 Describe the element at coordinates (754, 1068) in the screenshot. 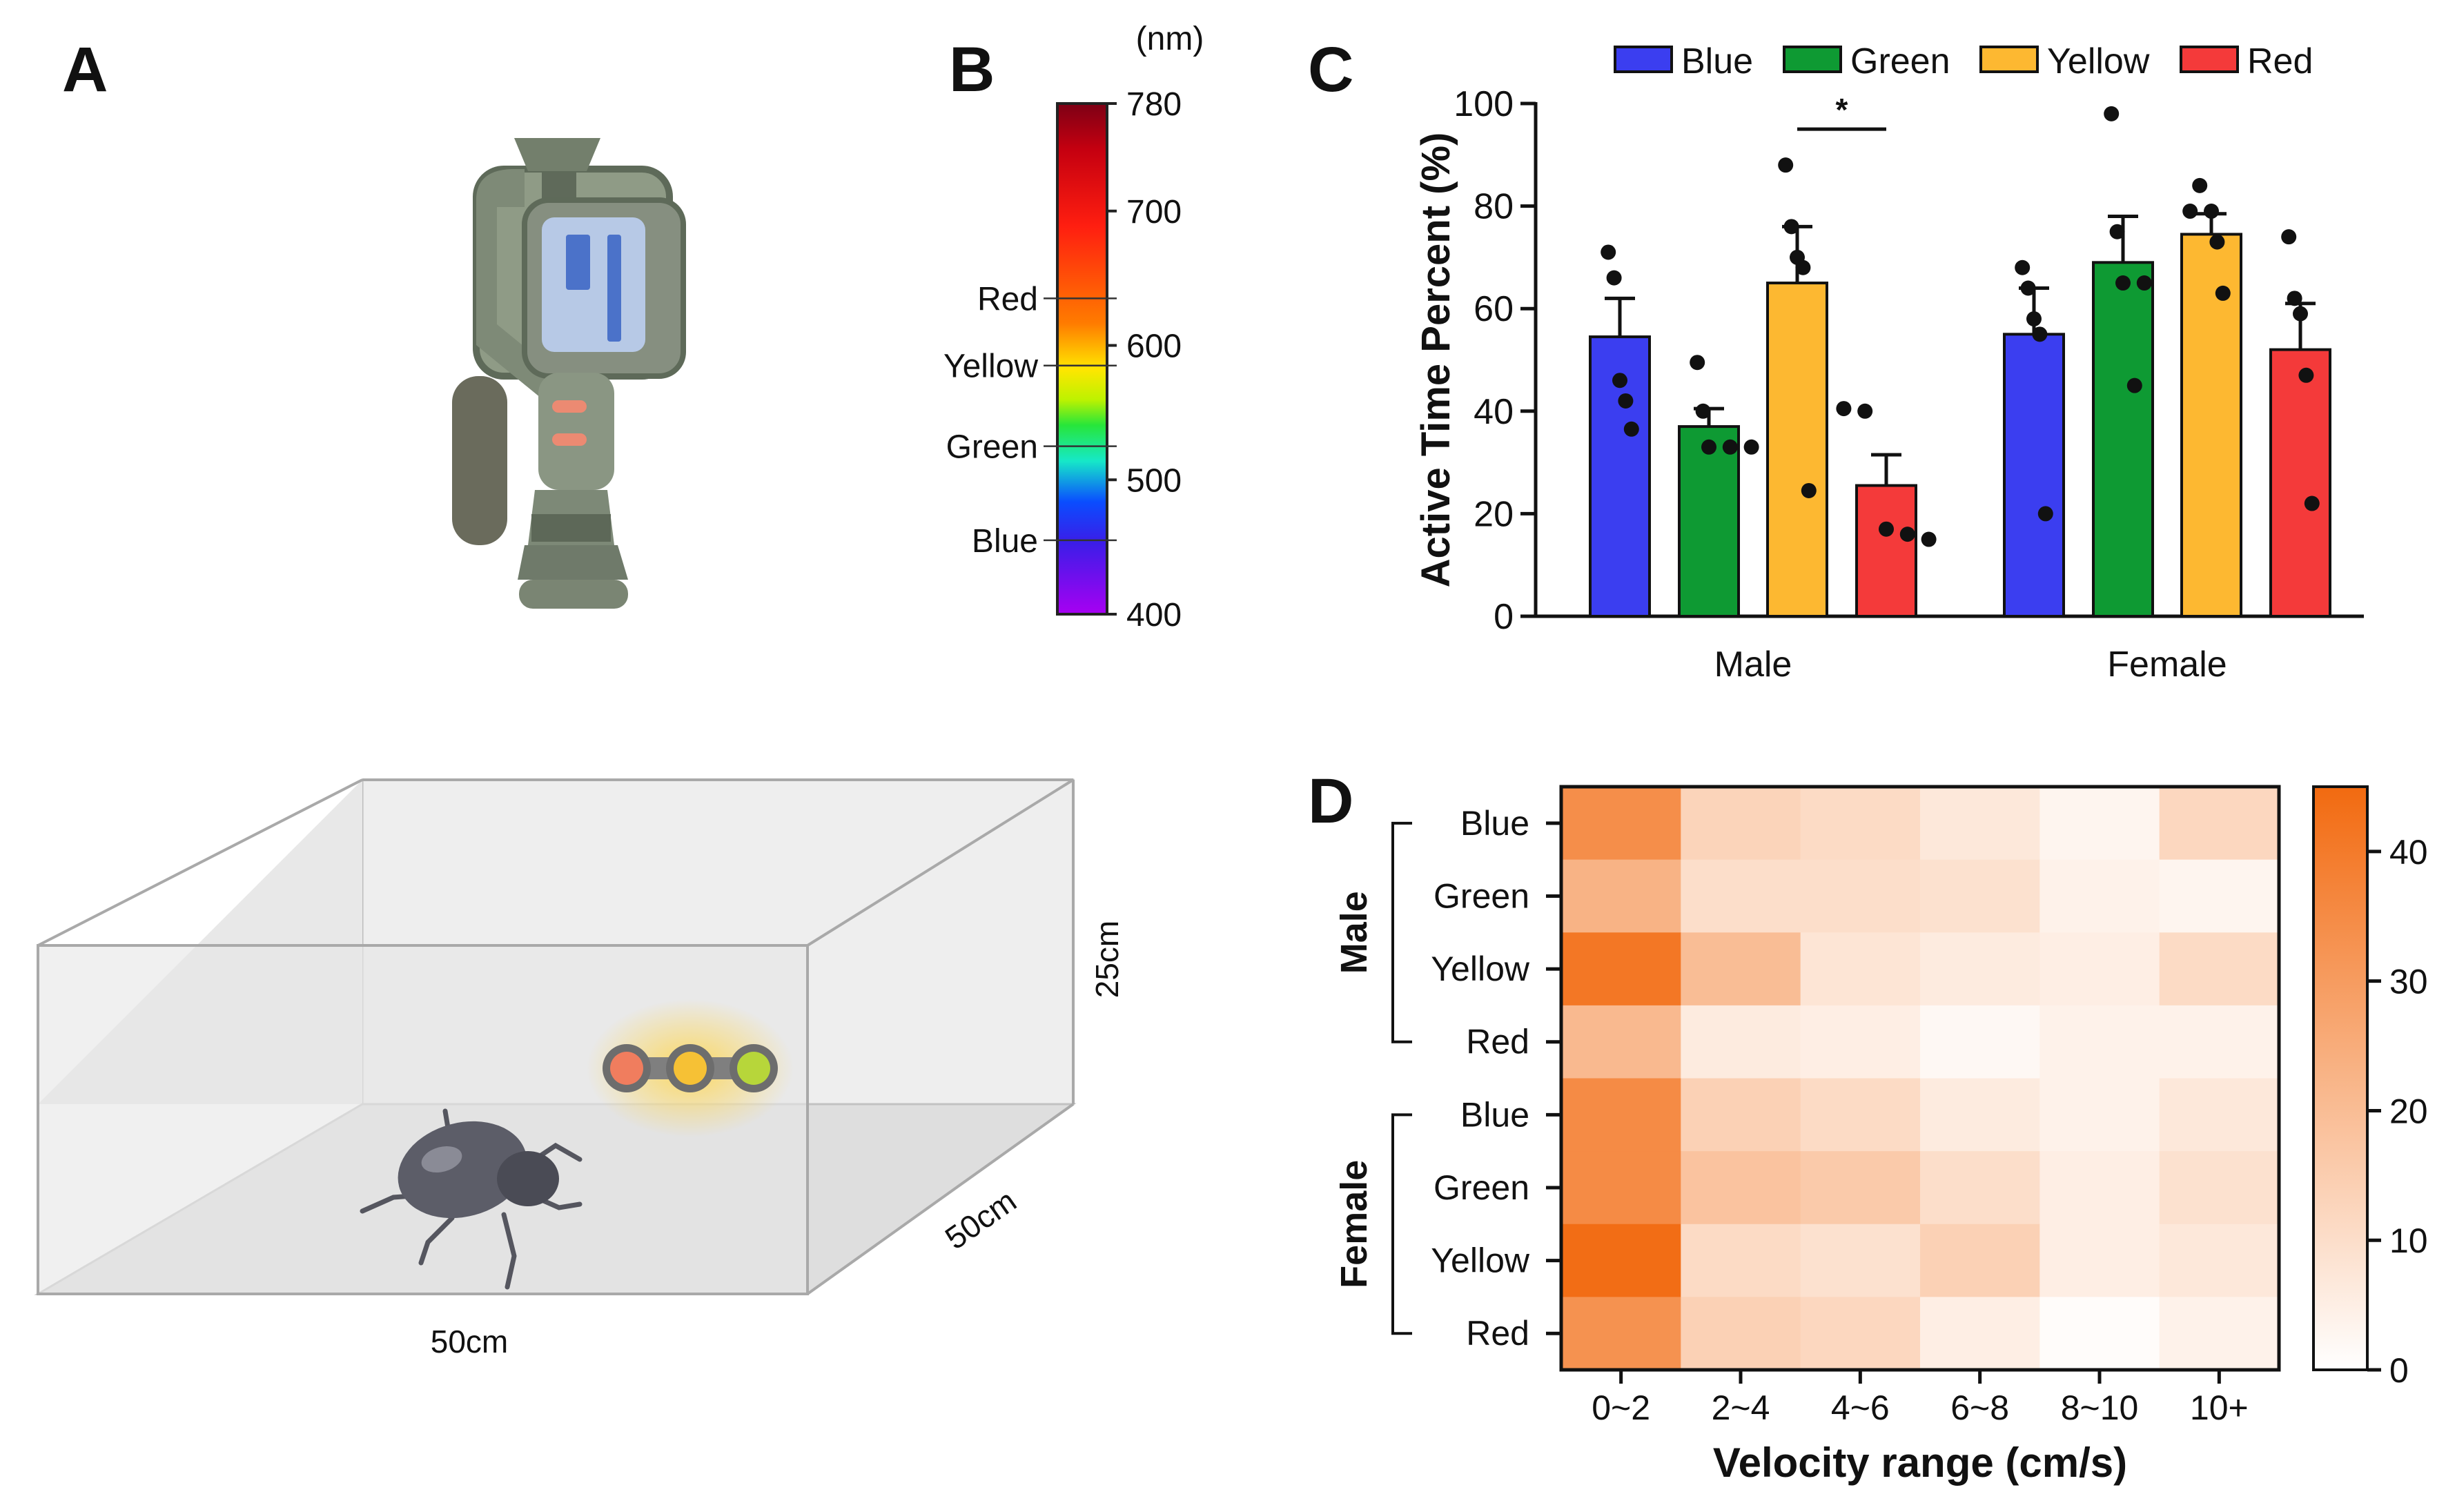

I see `led-green` at that location.